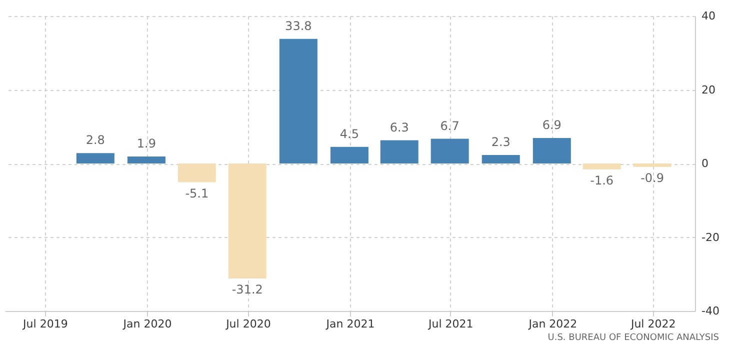  I want to click on data-label: 6.7, so click(450, 125).